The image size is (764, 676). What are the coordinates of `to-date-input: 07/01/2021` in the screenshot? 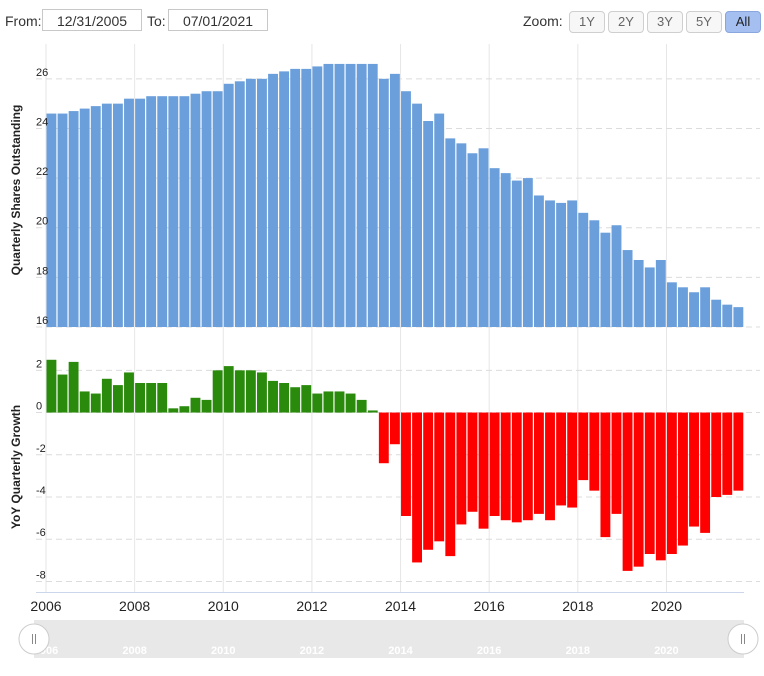 It's located at (218, 20).